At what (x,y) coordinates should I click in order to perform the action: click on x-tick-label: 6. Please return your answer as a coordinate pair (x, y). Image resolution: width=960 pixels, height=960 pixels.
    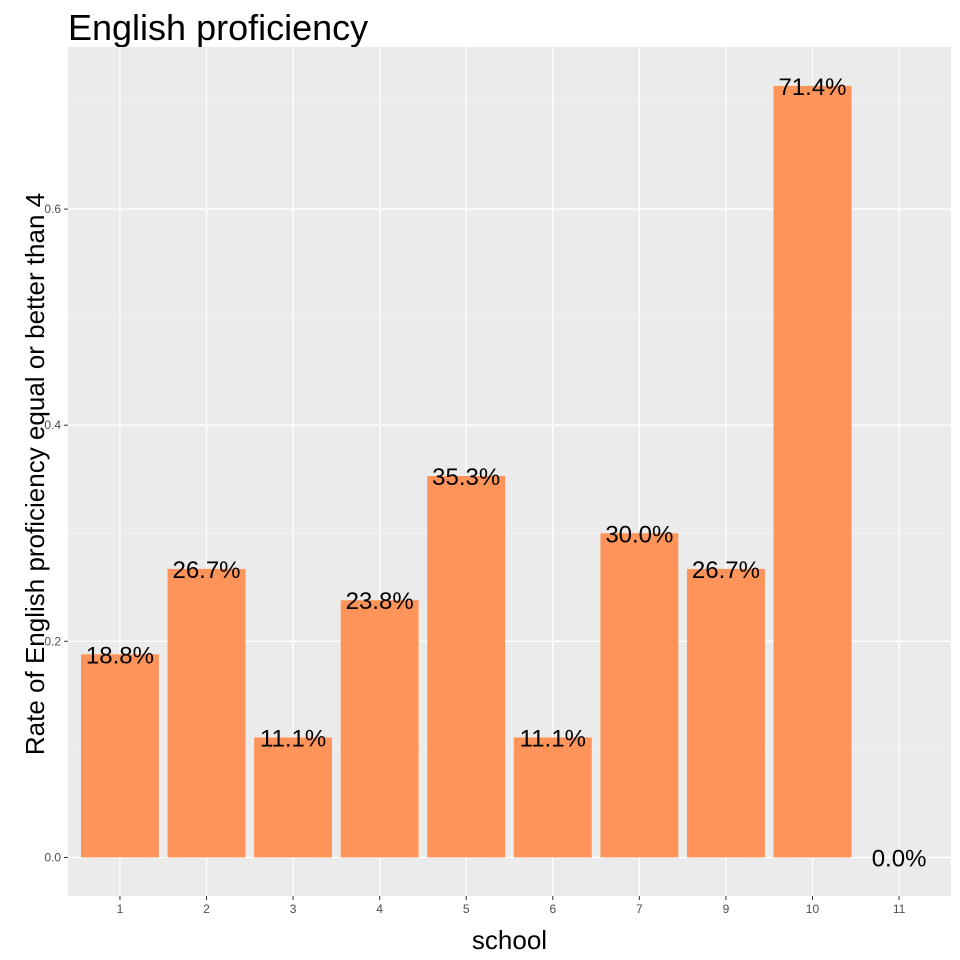
    Looking at the image, I should click on (552, 909).